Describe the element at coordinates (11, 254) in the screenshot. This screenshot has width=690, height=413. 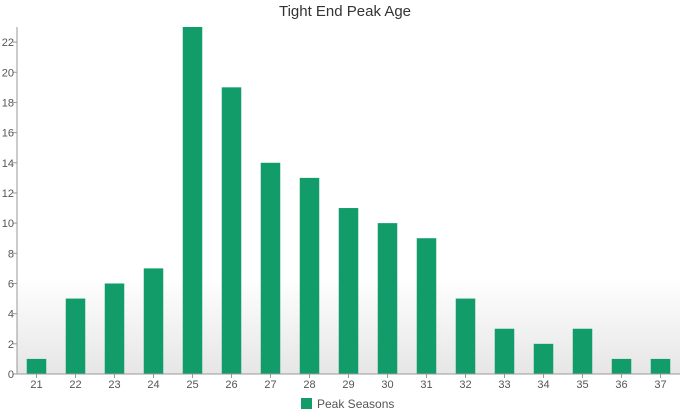
I see `y-tick-label: 8` at that location.